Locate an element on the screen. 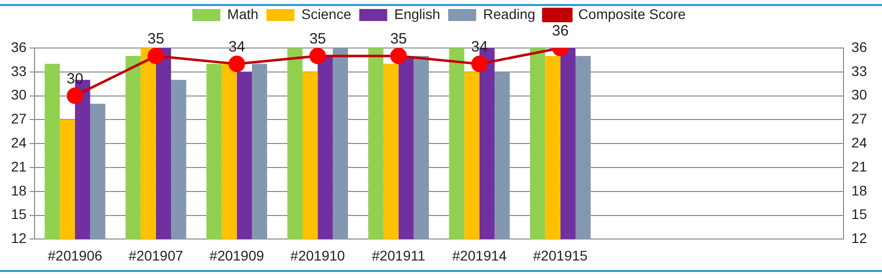 This screenshot has height=278, width=882. x-tick-label: #201907 is located at coordinates (156, 255).